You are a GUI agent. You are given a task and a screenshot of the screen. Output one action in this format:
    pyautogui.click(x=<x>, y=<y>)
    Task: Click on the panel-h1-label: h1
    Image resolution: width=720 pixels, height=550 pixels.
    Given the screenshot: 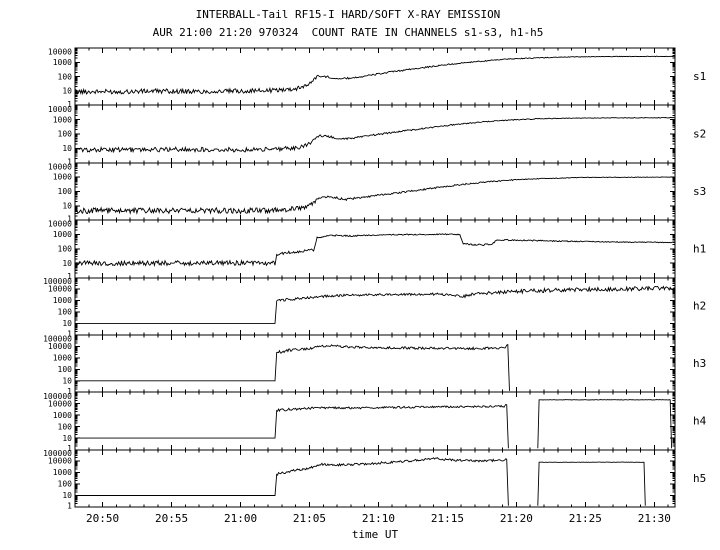 What is the action you would take?
    pyautogui.click(x=699, y=248)
    